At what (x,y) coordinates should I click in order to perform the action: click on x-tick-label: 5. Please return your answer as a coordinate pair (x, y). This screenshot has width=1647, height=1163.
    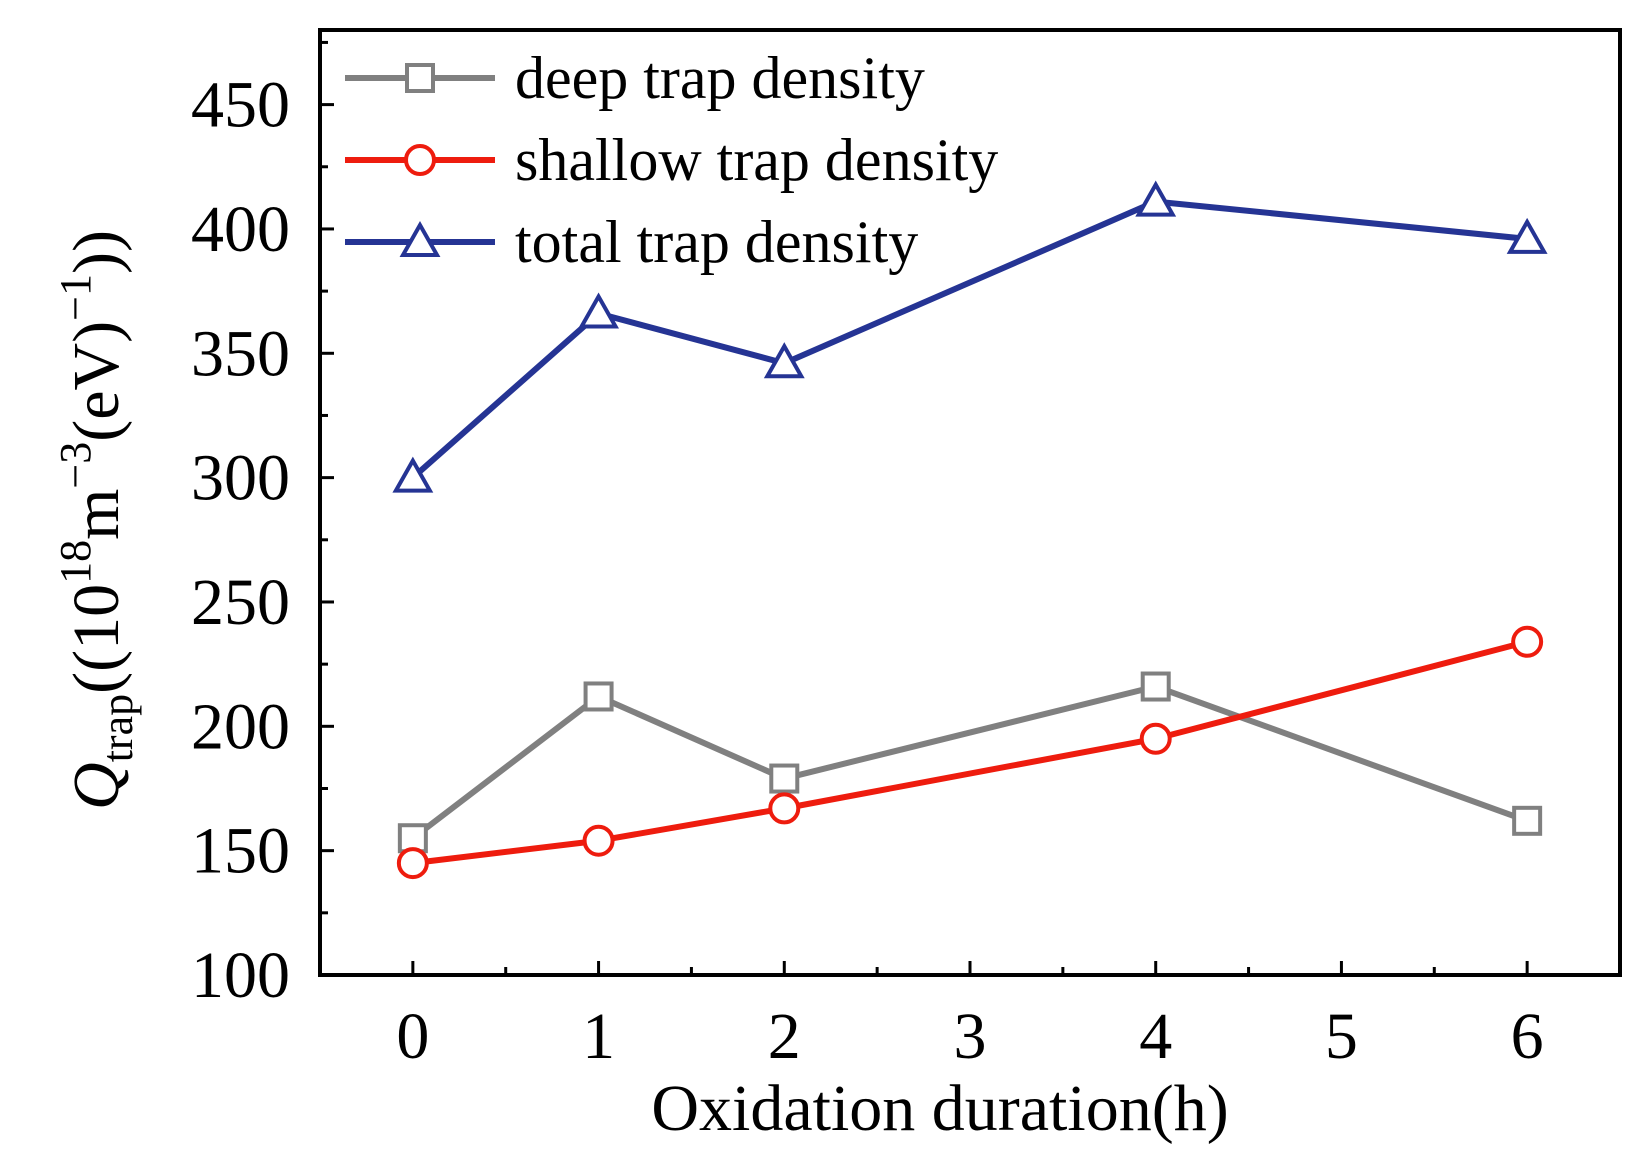
    Looking at the image, I should click on (1341, 1036).